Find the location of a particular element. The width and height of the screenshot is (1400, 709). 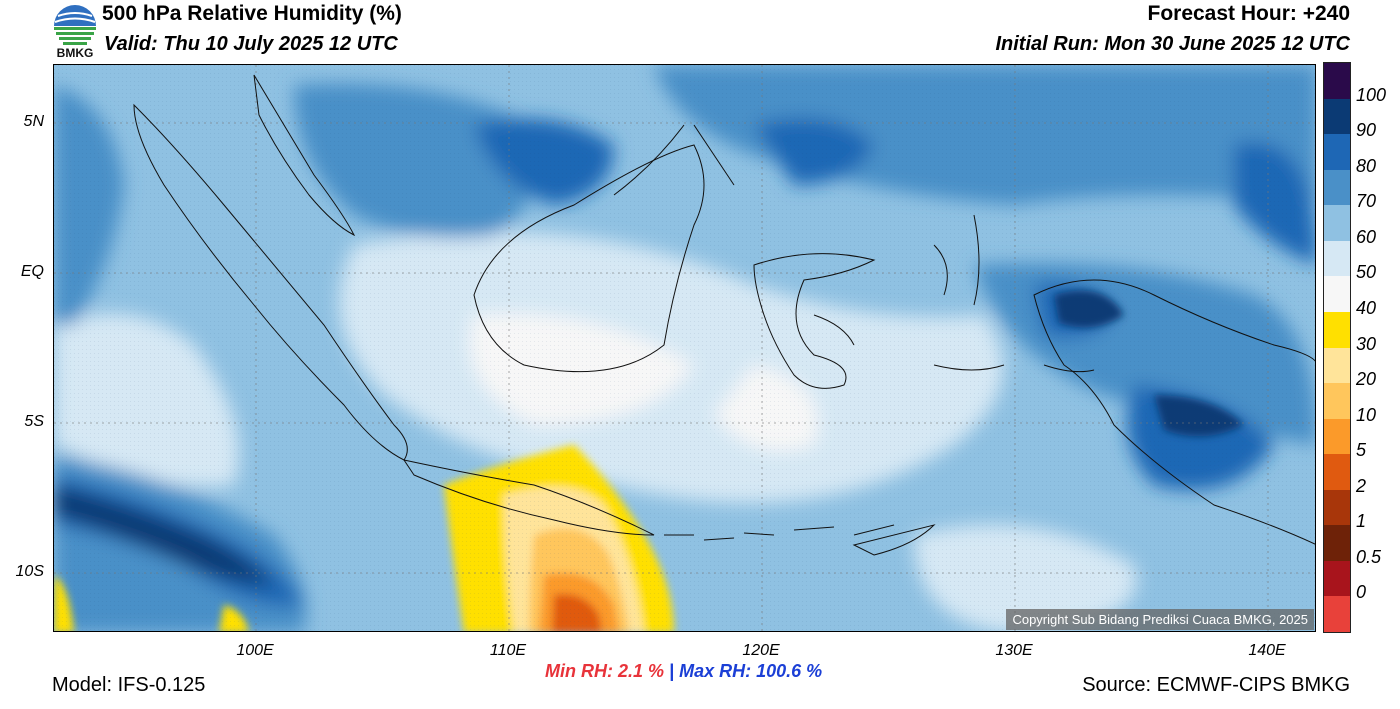

max-rh-label: Max RH: is located at coordinates (715, 671).